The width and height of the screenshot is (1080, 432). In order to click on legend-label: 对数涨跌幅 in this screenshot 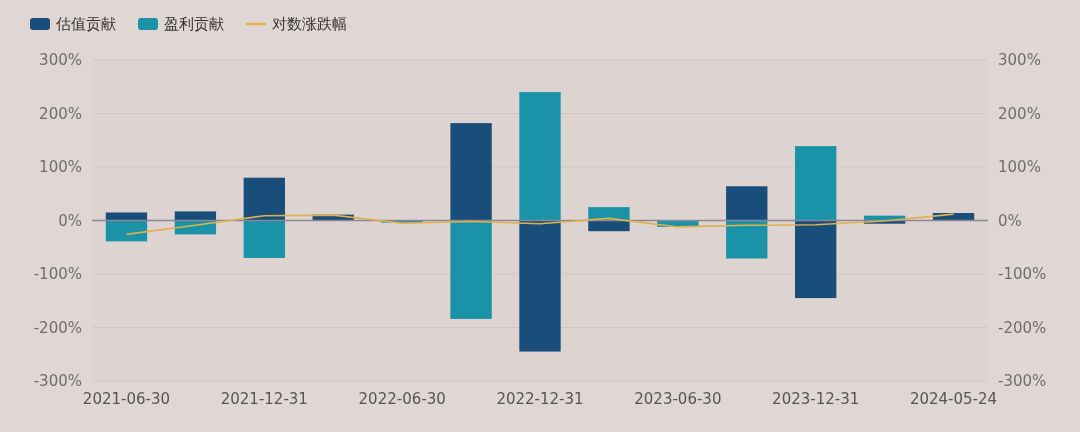, I will do `click(309, 24)`.